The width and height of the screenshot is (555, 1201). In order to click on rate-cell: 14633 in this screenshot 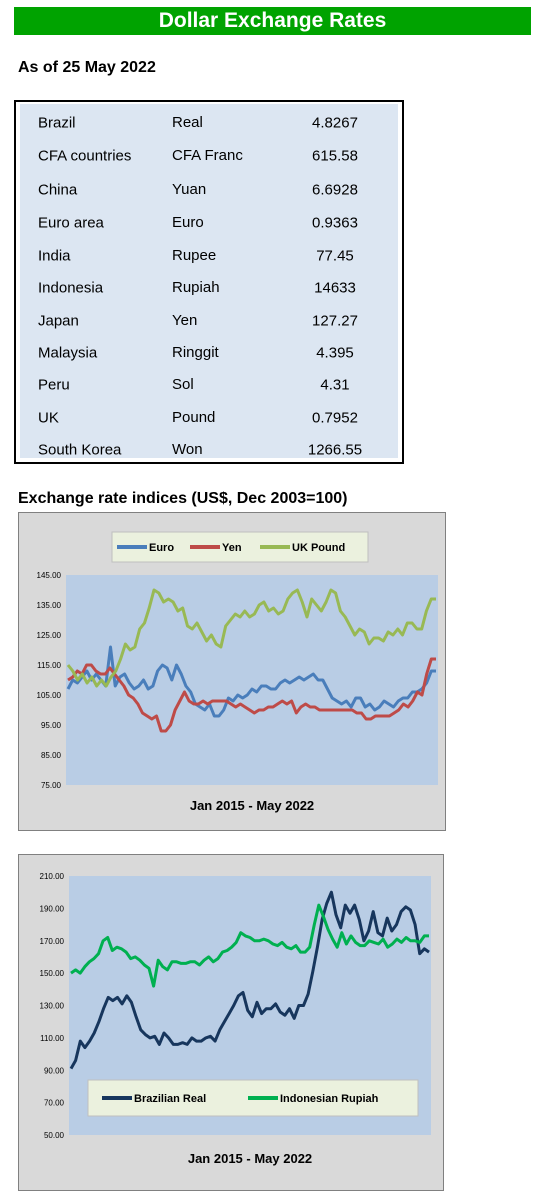, I will do `click(335, 288)`.